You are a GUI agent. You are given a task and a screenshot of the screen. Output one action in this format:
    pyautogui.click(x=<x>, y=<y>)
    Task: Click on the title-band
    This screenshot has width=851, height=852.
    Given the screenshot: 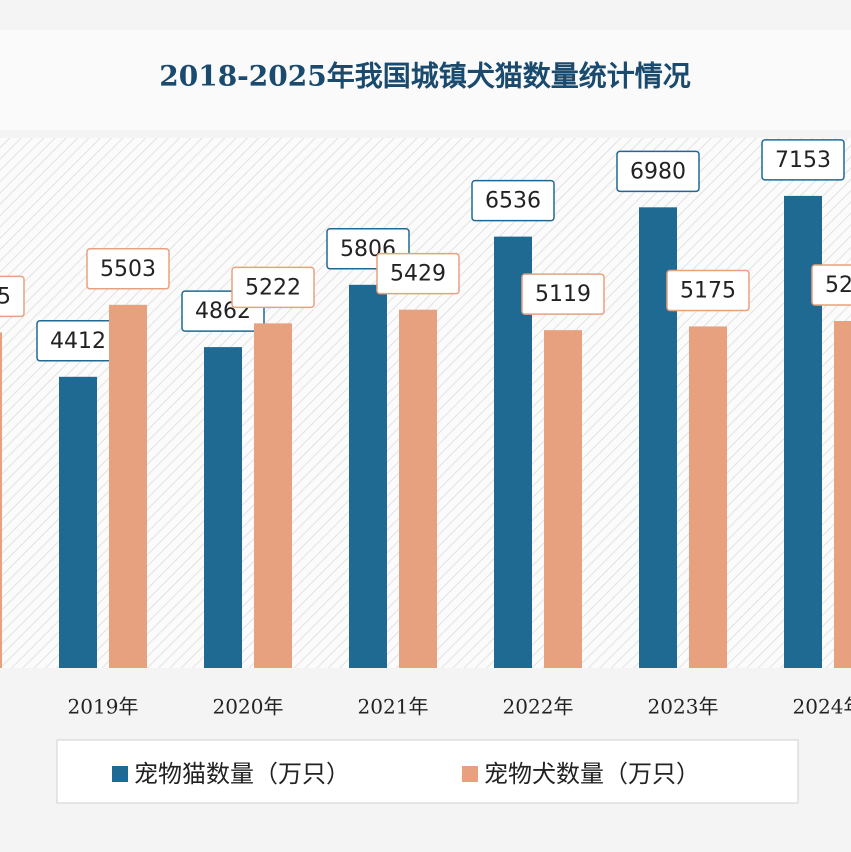 What is the action you would take?
    pyautogui.click(x=425, y=80)
    